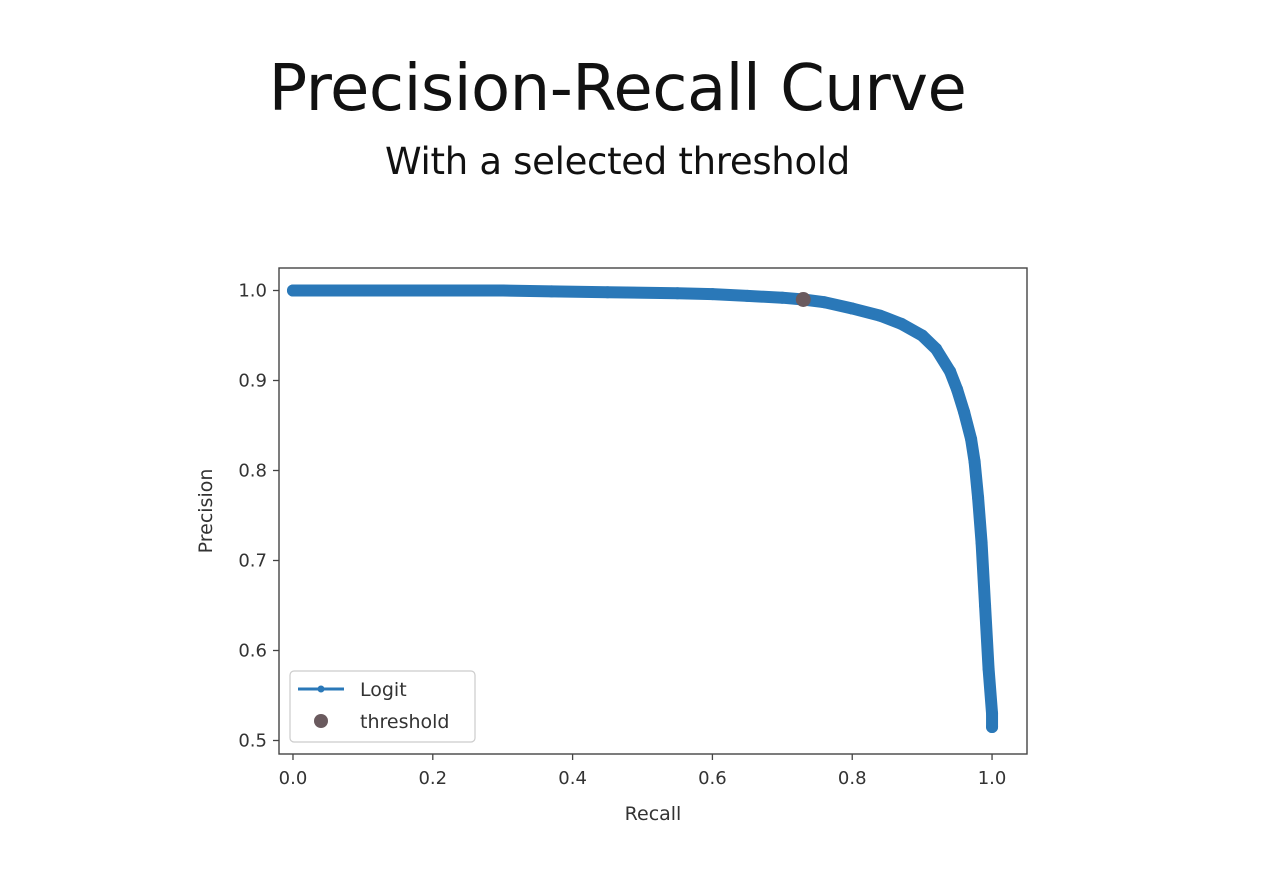 This screenshot has width=1280, height=888. I want to click on y-tick-label: 0.8, so click(252, 471).